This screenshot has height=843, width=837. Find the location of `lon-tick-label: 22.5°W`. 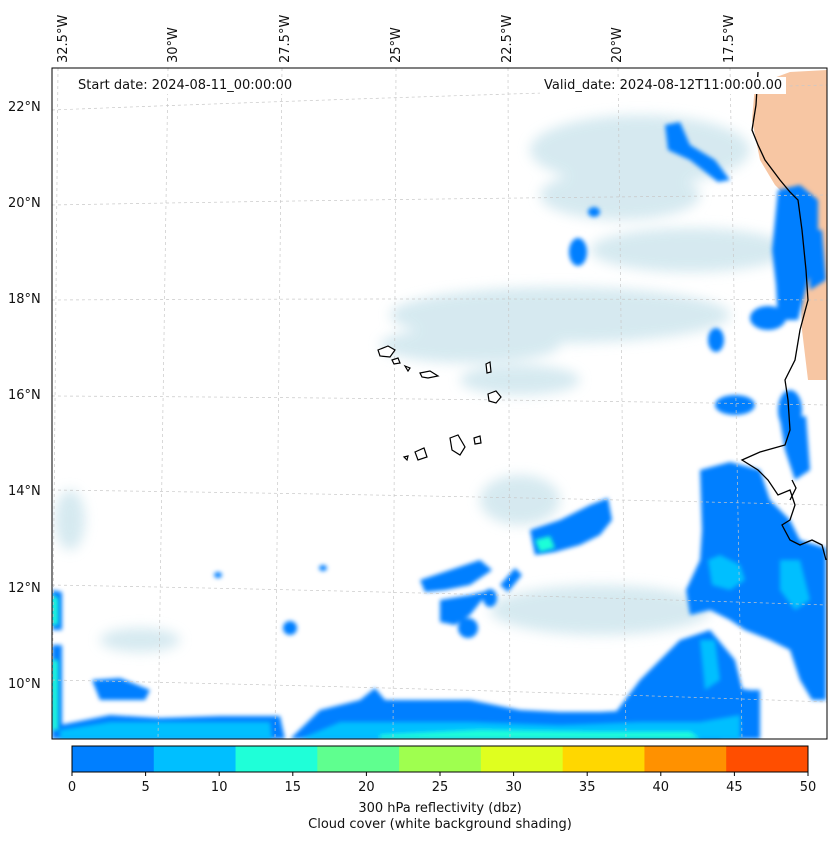

lon-tick-label: 22.5°W is located at coordinates (507, 39).